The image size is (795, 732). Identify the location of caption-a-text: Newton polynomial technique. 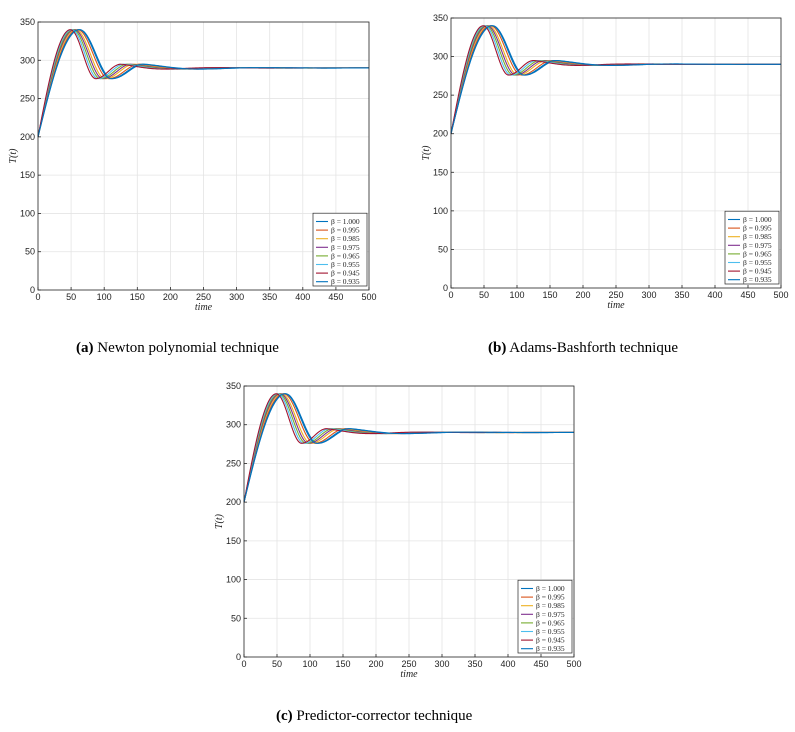
(188, 348).